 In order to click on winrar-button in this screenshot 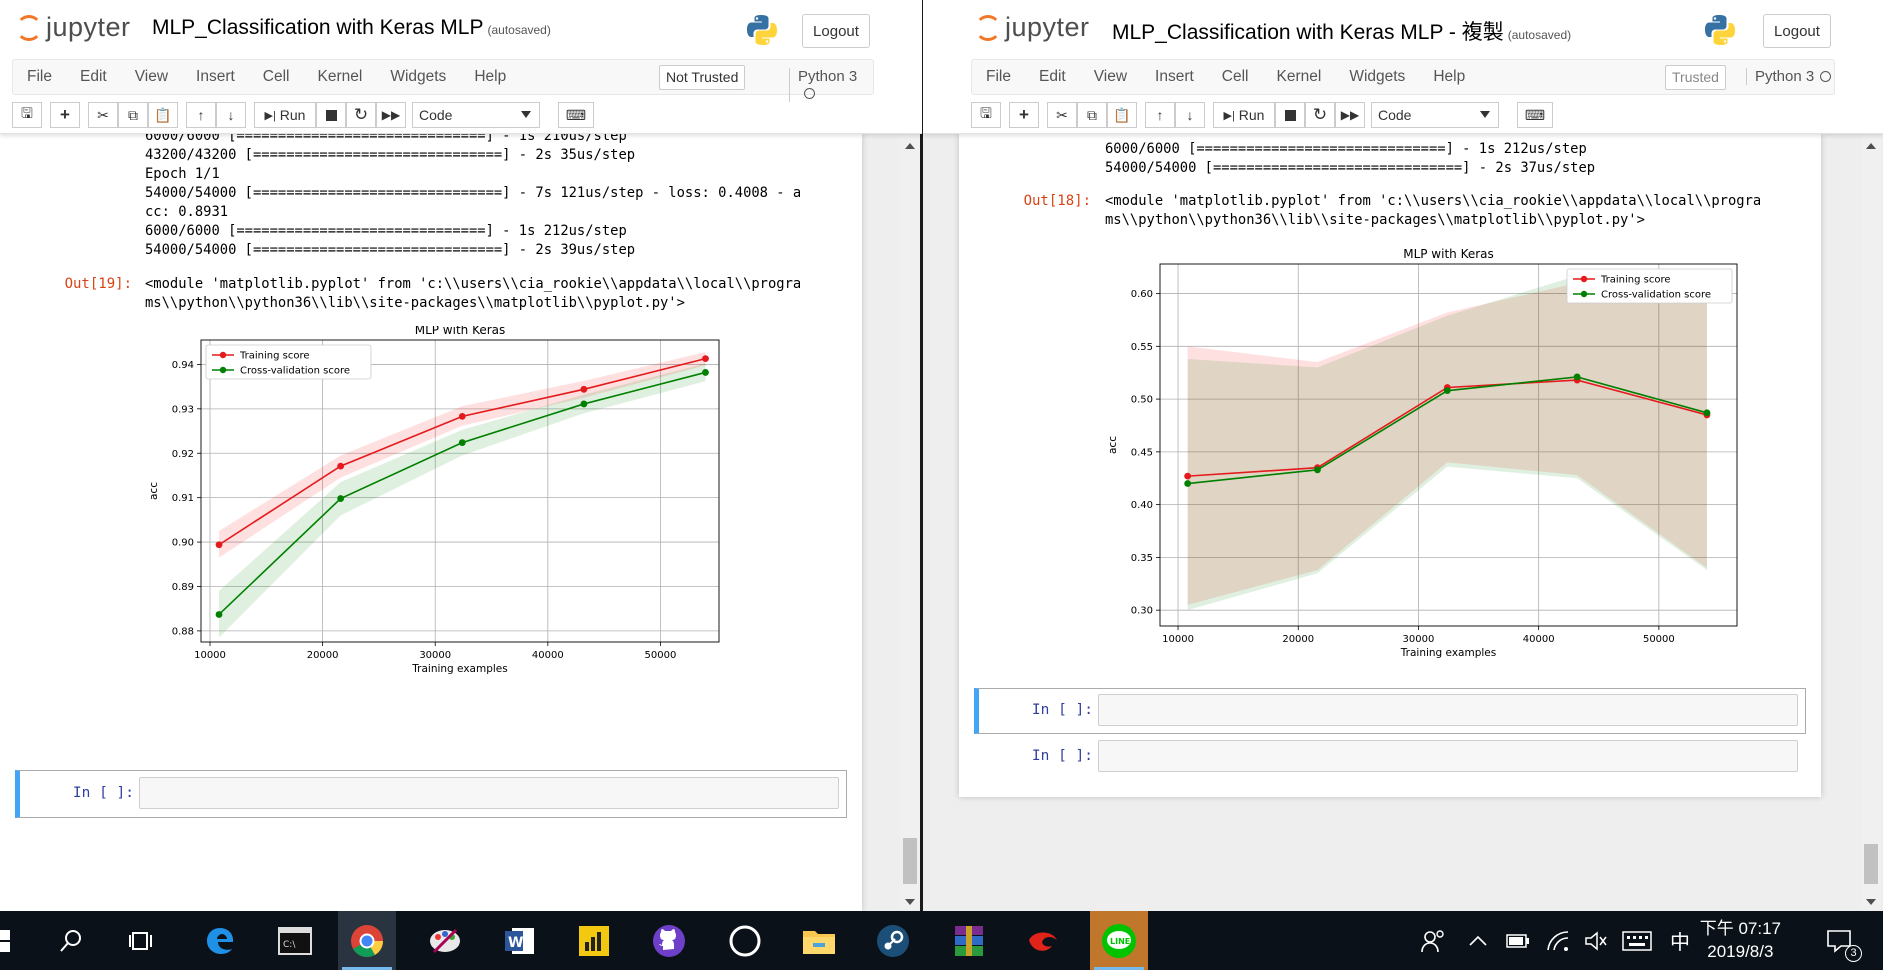, I will do `click(969, 940)`.